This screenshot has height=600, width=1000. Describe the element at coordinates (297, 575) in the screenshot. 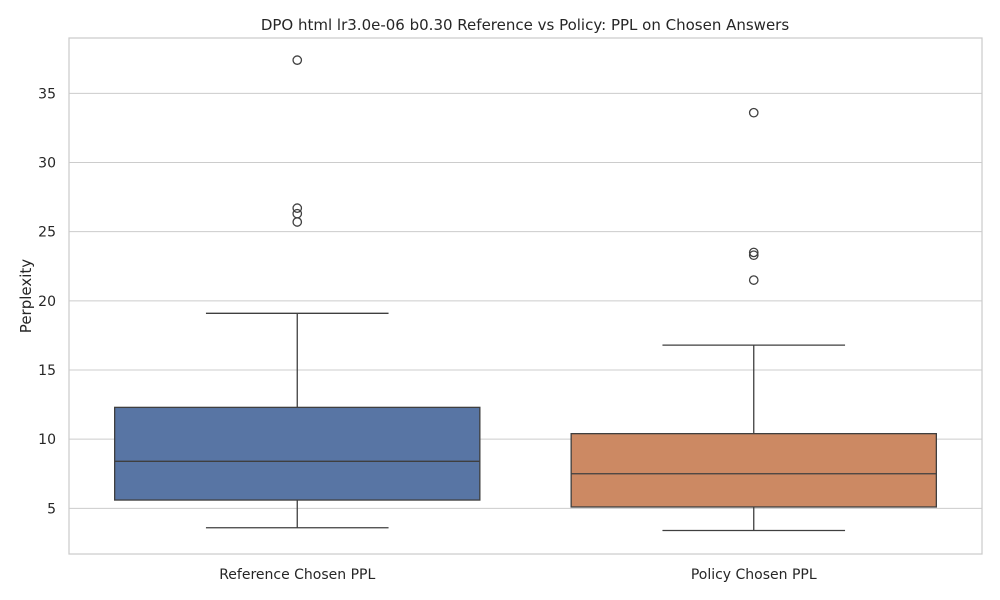

I see `x-tick-label: Reference Chosen PPL` at that location.